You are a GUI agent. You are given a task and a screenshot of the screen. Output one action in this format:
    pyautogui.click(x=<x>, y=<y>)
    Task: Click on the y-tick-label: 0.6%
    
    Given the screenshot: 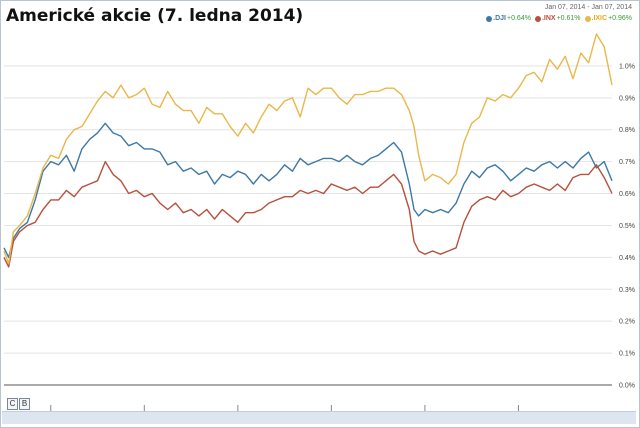 What is the action you would take?
    pyautogui.click(x=627, y=194)
    